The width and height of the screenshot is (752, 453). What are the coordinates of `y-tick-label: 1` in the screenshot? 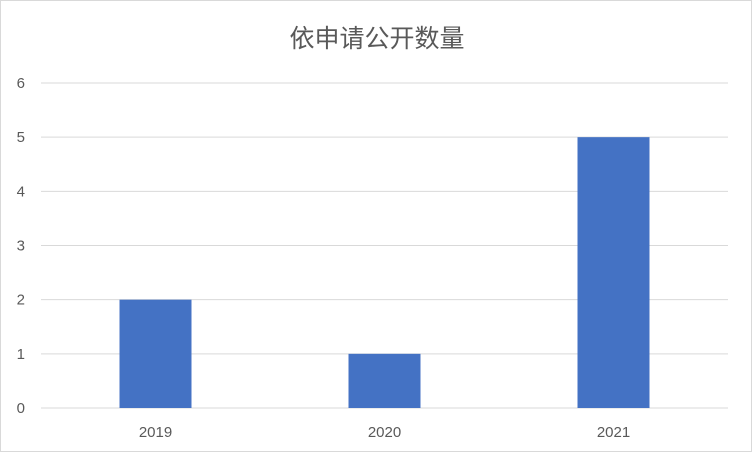 It's located at (21, 354).